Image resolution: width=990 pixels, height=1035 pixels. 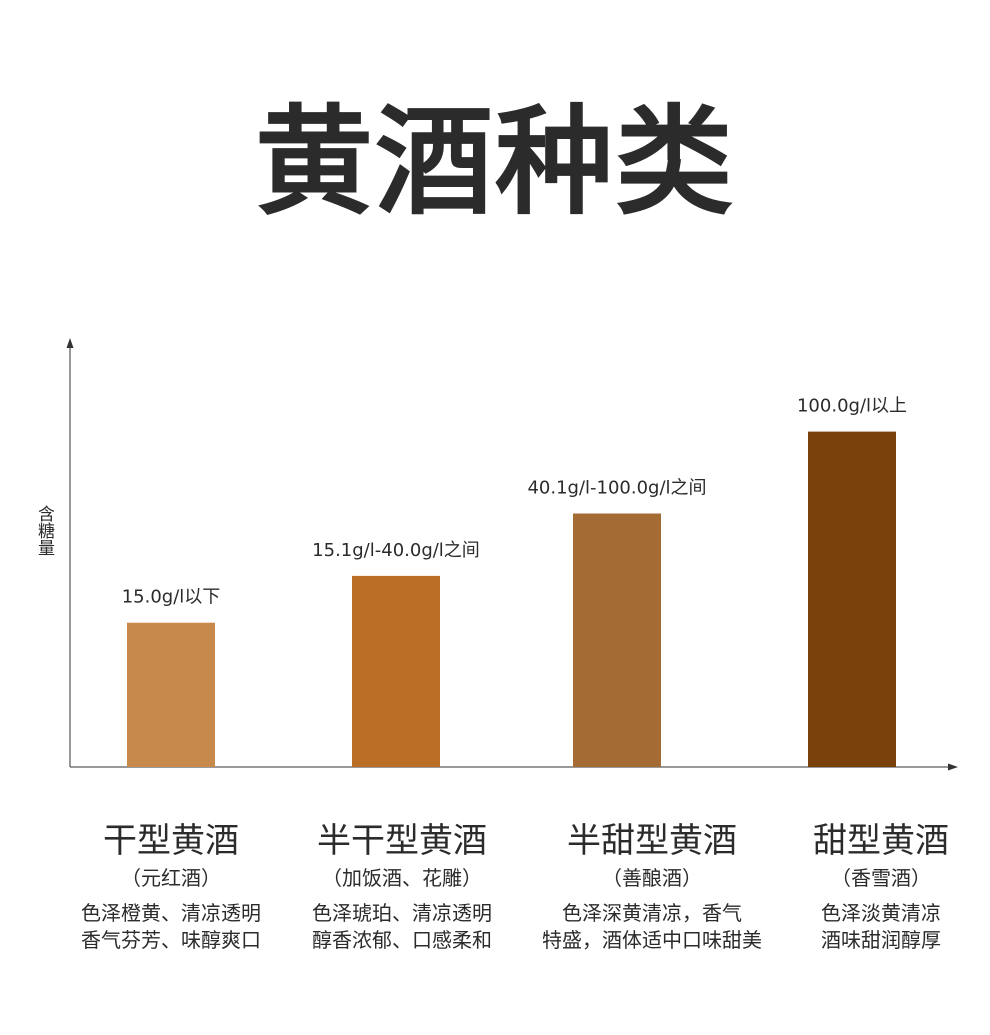 What do you see at coordinates (171, 597) in the screenshot?
I see `bar-value-label: 15.0g/l以下` at bounding box center [171, 597].